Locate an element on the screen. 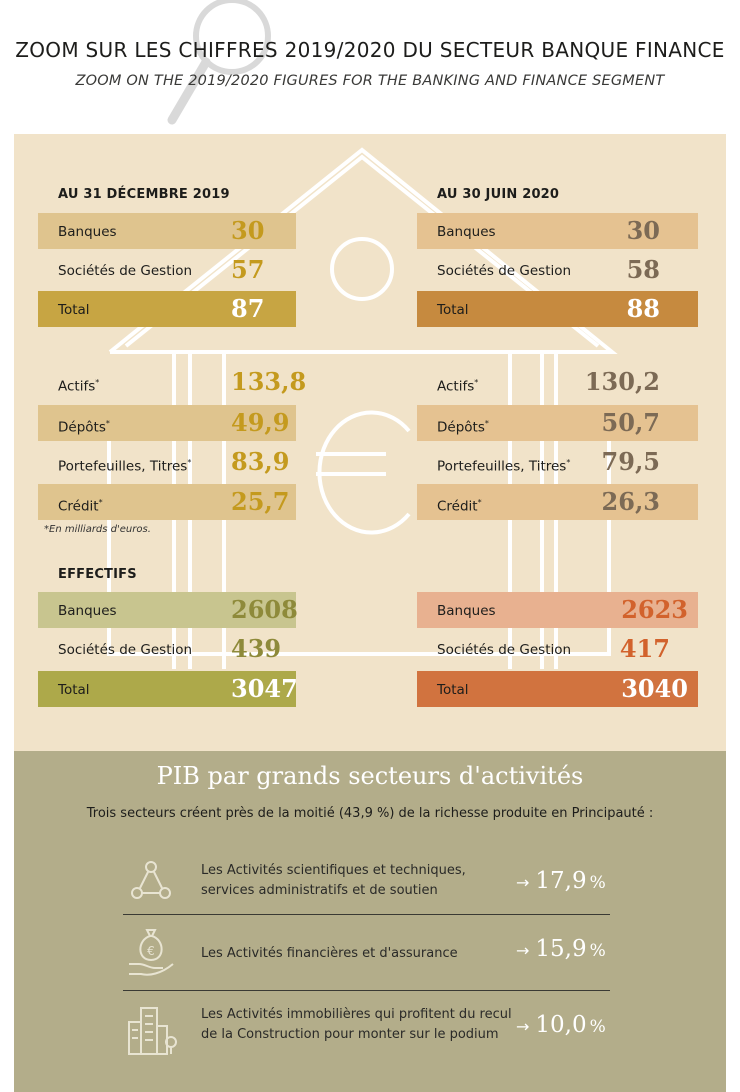  sector-percent: → 17,9% is located at coordinates (561, 881).